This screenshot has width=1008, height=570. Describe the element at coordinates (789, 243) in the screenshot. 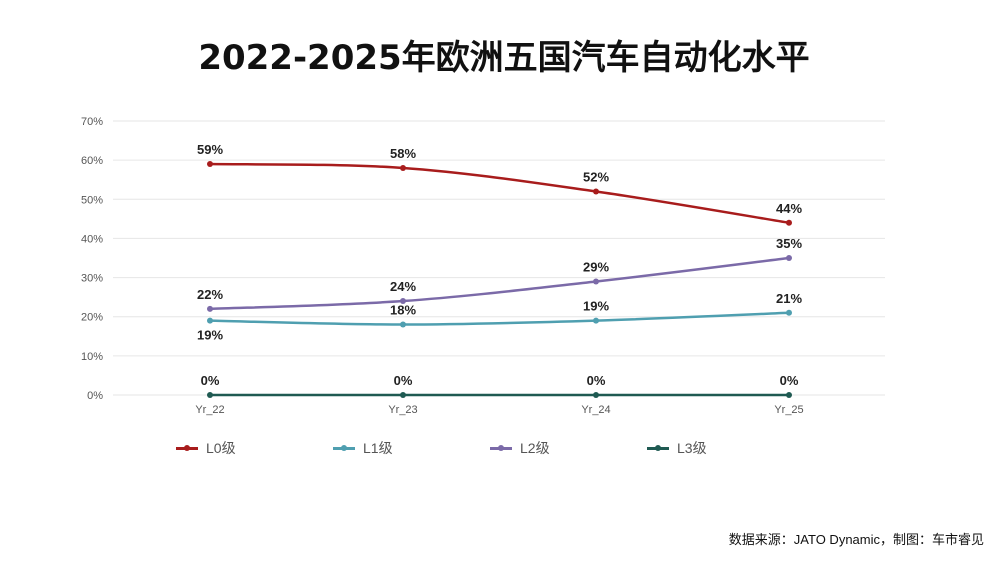

I see `data-label: 35%` at that location.